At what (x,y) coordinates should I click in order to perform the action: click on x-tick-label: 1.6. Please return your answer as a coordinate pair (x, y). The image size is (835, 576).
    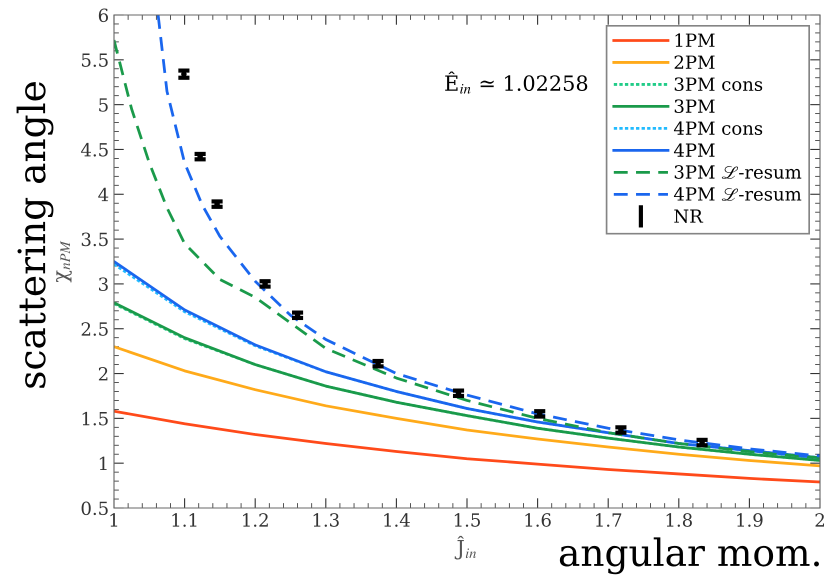
    Looking at the image, I should click on (538, 520).